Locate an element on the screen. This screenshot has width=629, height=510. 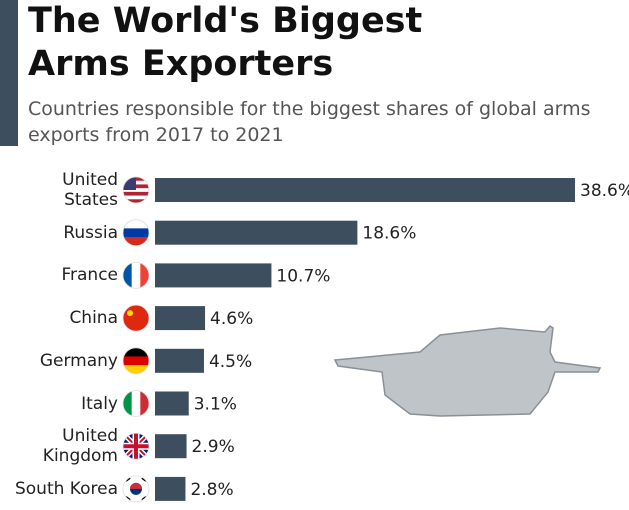
flag-cross is located at coordinates (136, 446).